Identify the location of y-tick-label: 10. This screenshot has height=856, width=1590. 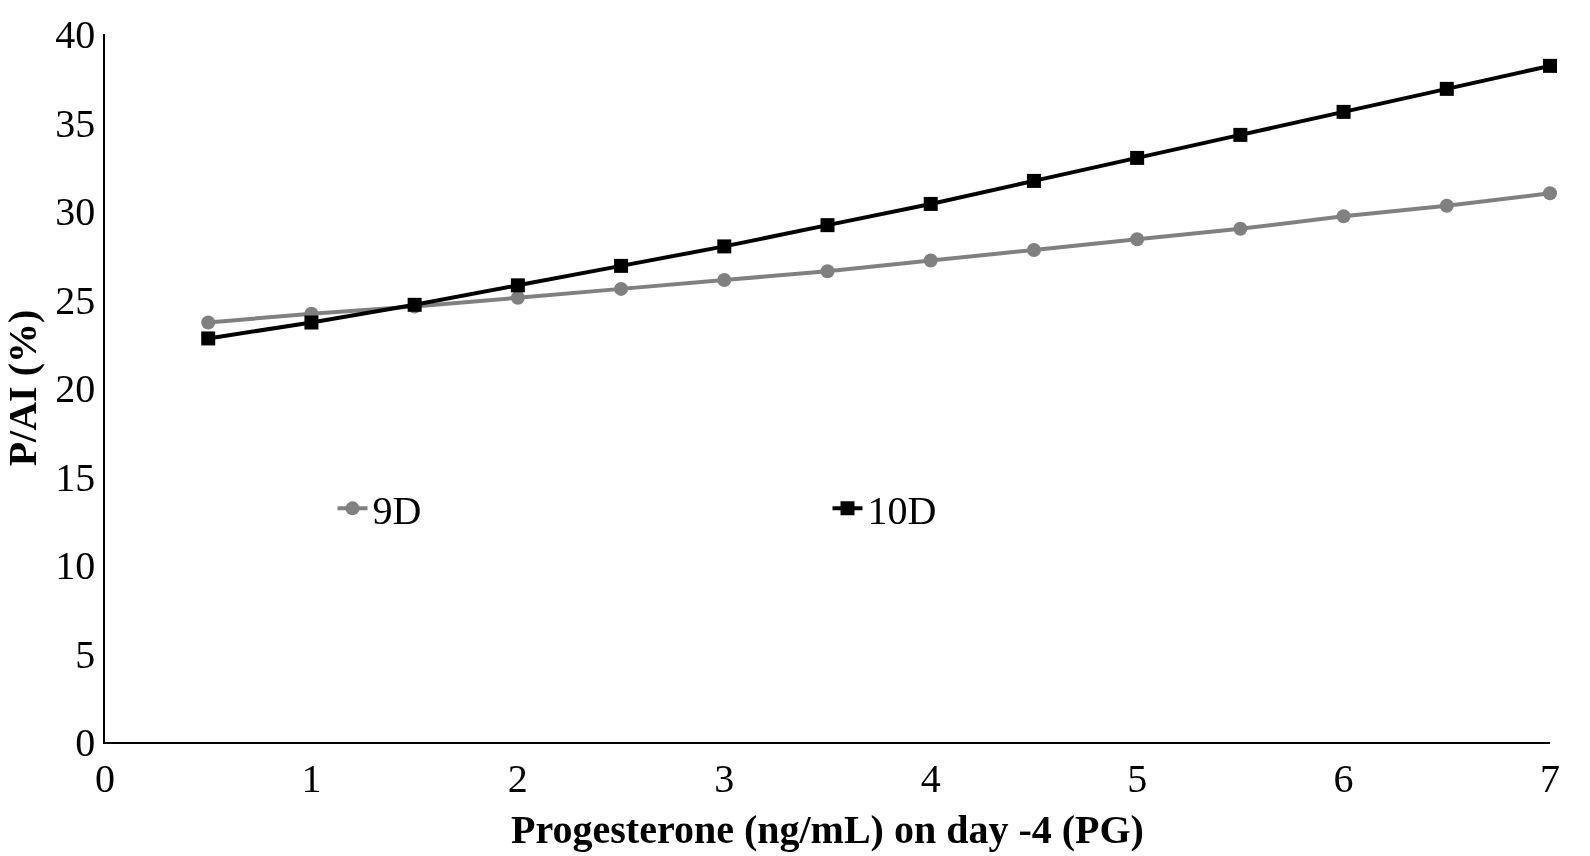
(75, 565).